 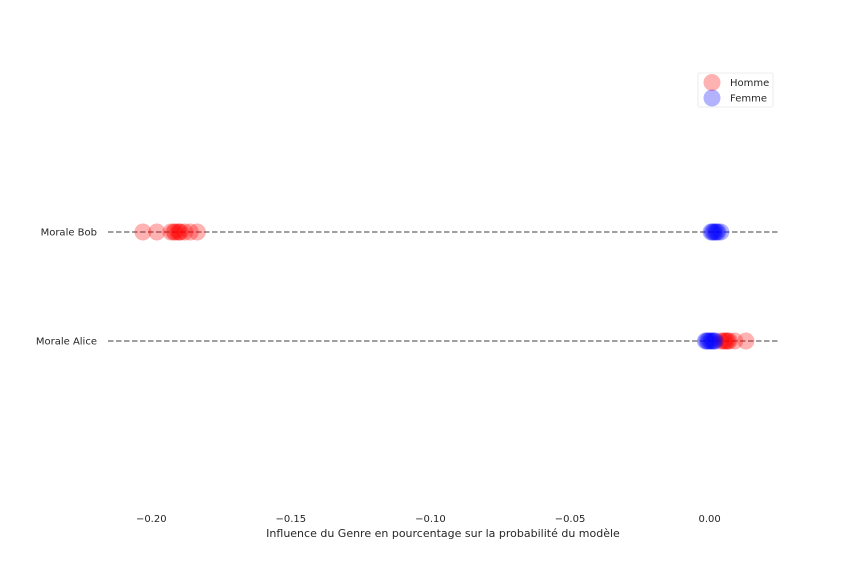 I want to click on legend-marker-femme, so click(x=712, y=98).